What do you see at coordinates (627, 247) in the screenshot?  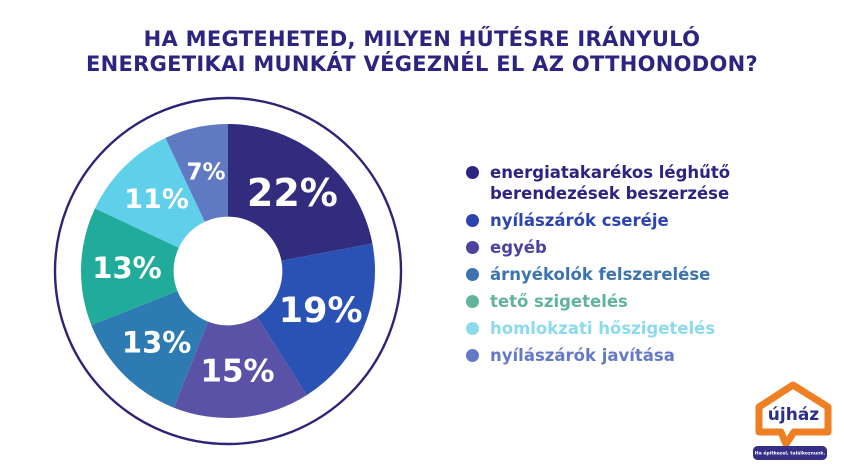 I see `legend-item-2: egyéb` at bounding box center [627, 247].